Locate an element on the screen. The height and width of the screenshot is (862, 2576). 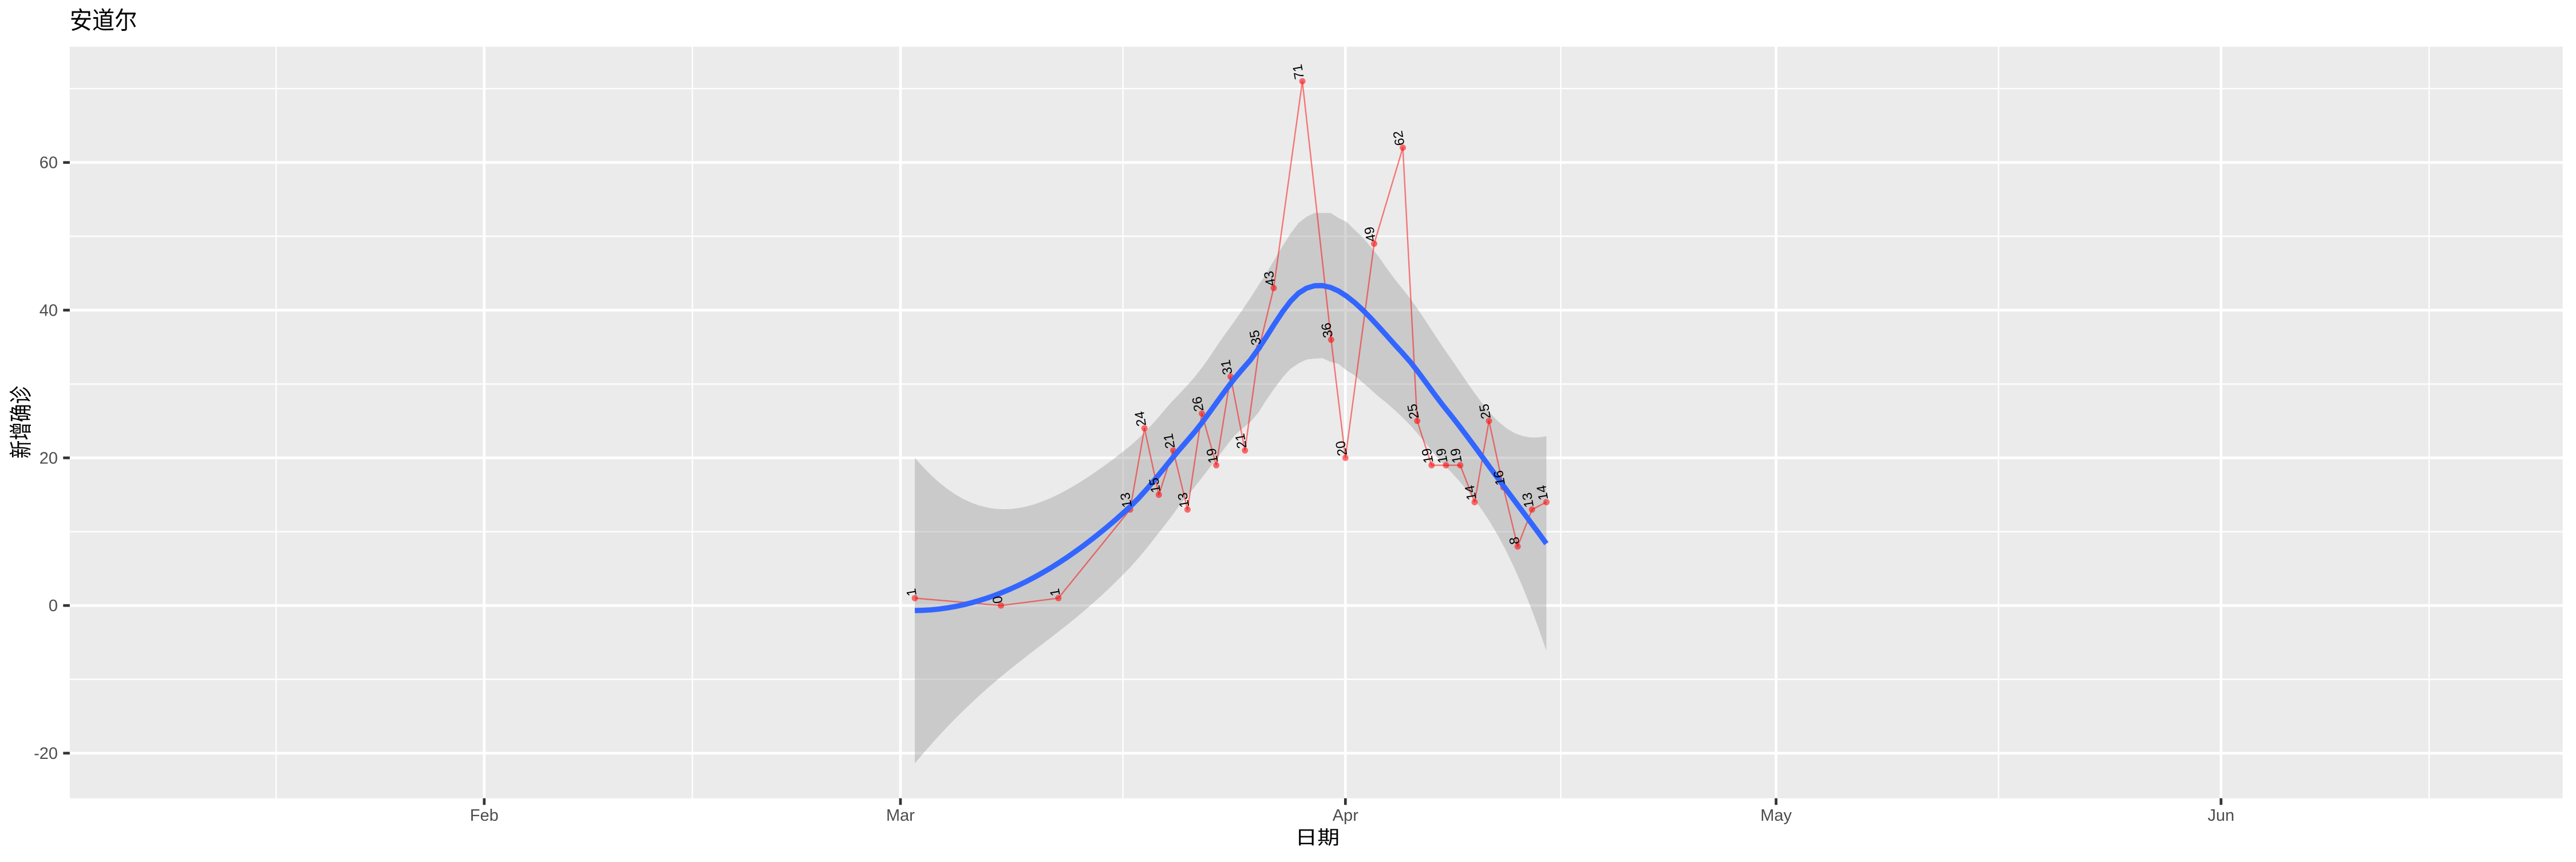
svg-text: 15 is located at coordinates (1154, 485).